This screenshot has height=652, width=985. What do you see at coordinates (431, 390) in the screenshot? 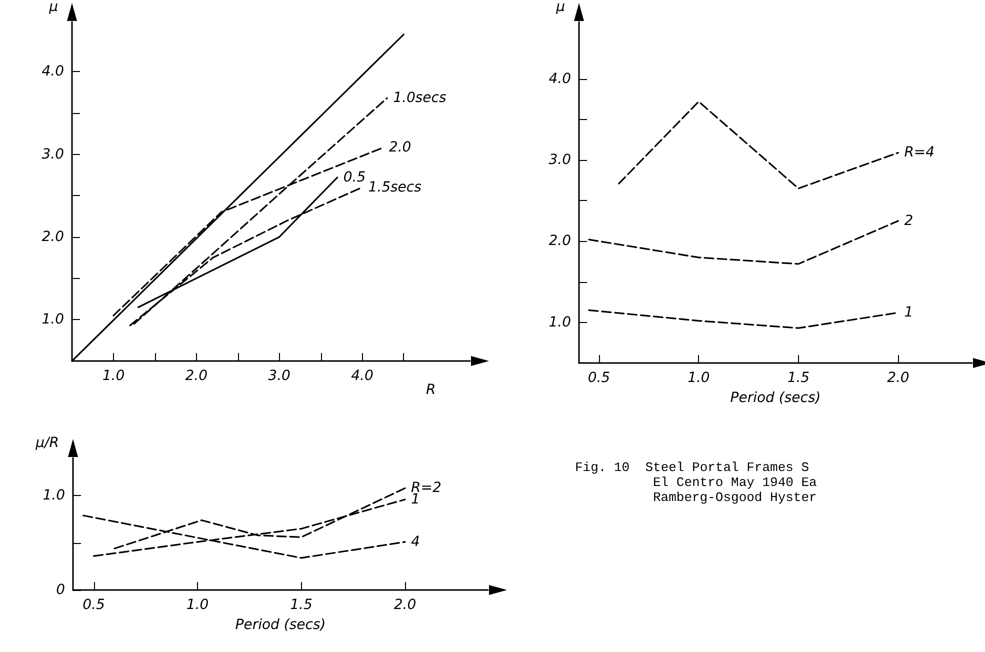
I see `x-axis-title: R` at bounding box center [431, 390].